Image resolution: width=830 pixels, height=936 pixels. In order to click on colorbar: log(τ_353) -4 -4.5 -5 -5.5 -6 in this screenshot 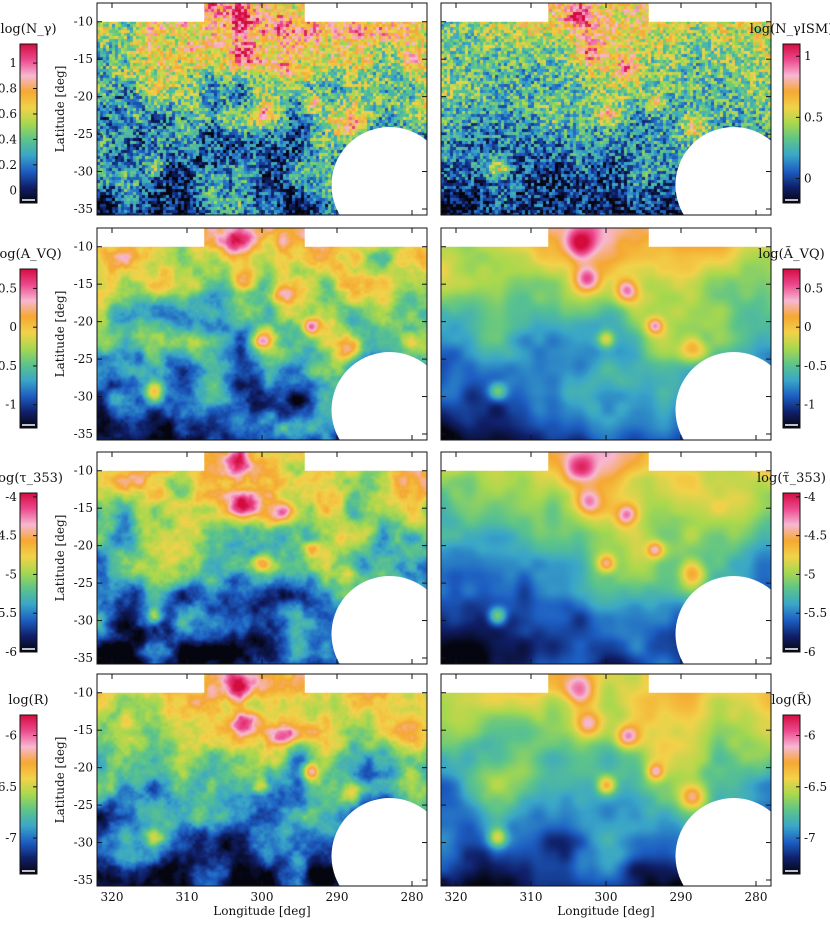, I will do `click(31, 565)`.